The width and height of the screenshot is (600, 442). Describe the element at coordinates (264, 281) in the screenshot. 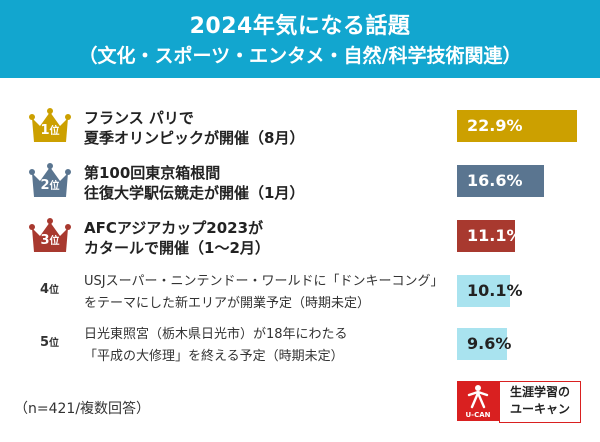

I see `topic-label-line-1: USJスーパー・ニンテンドー・ワールドに「ドンキーコング」` at that location.